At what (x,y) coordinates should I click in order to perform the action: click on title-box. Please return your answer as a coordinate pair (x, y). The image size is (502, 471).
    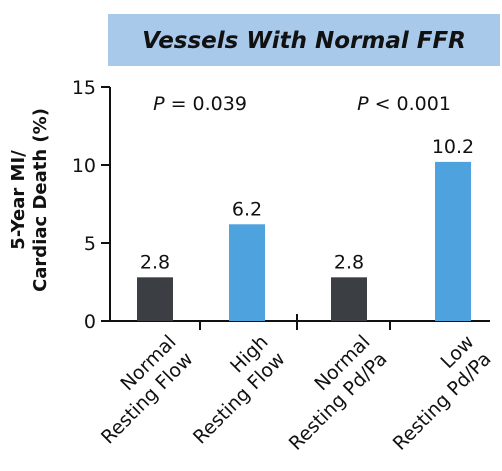
    Looking at the image, I should click on (304, 40).